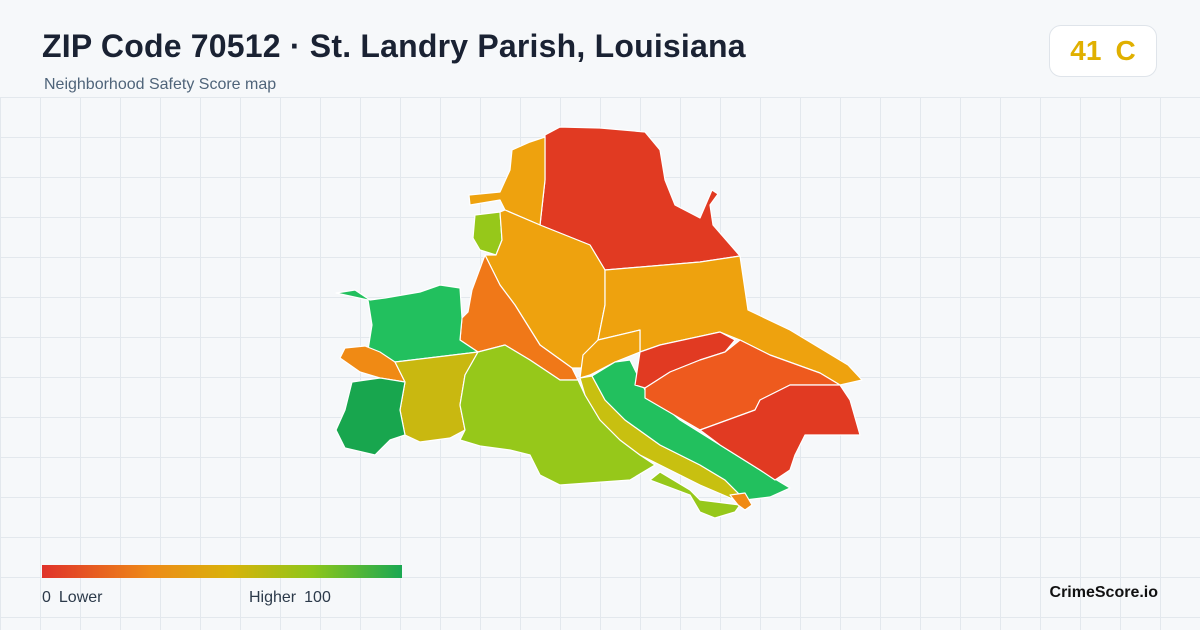  I want to click on score-value: 41, so click(1086, 50).